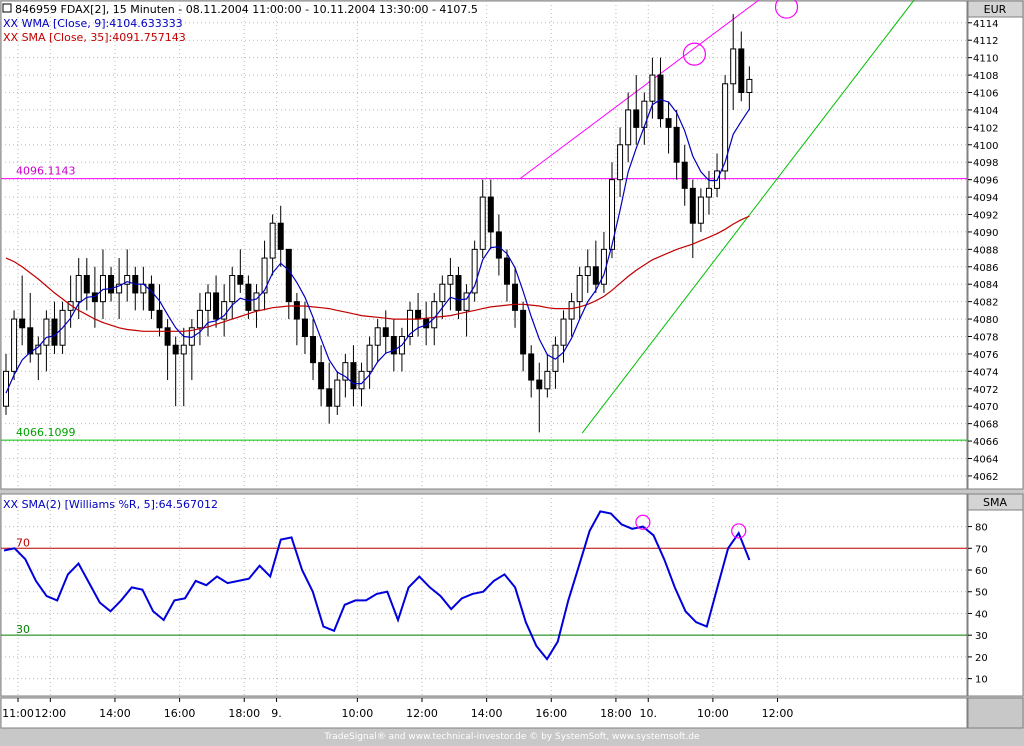 Image resolution: width=1024 pixels, height=746 pixels. What do you see at coordinates (110, 504) in the screenshot?
I see `oscillator-panel-title: XX SMA(2) [Williams %R, 5]:64.567012` at bounding box center [110, 504].